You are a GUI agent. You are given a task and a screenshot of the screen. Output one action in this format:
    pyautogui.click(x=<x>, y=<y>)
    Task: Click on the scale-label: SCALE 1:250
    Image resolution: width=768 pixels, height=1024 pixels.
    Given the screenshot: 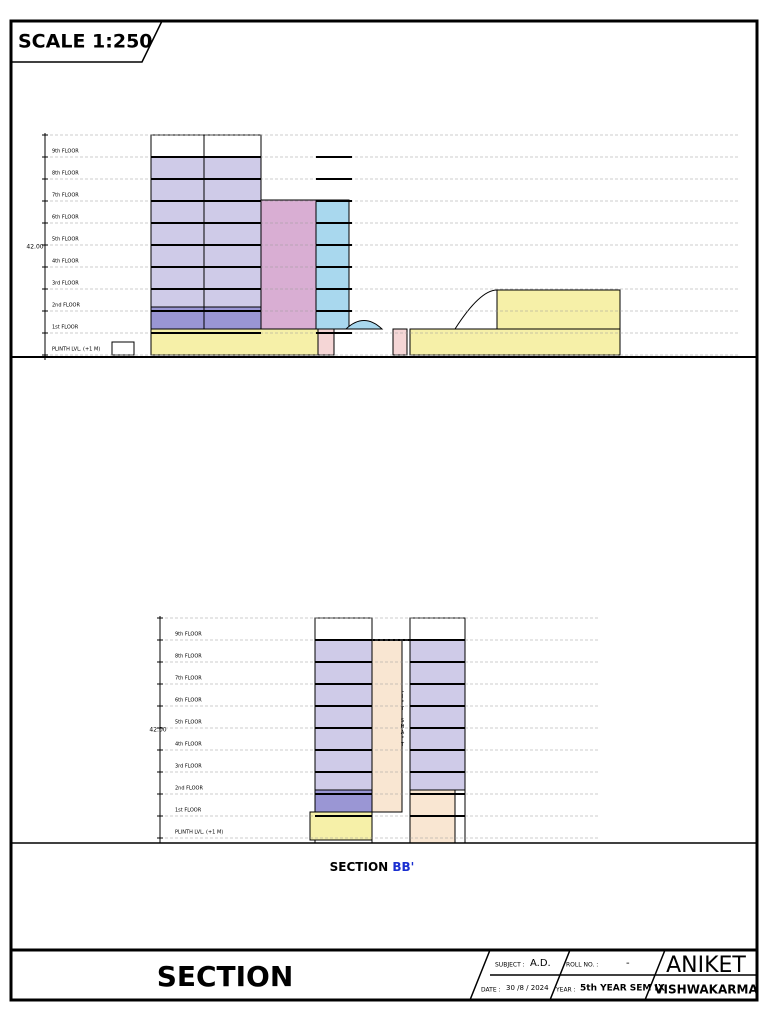 What is the action you would take?
    pyautogui.click(x=85, y=42)
    